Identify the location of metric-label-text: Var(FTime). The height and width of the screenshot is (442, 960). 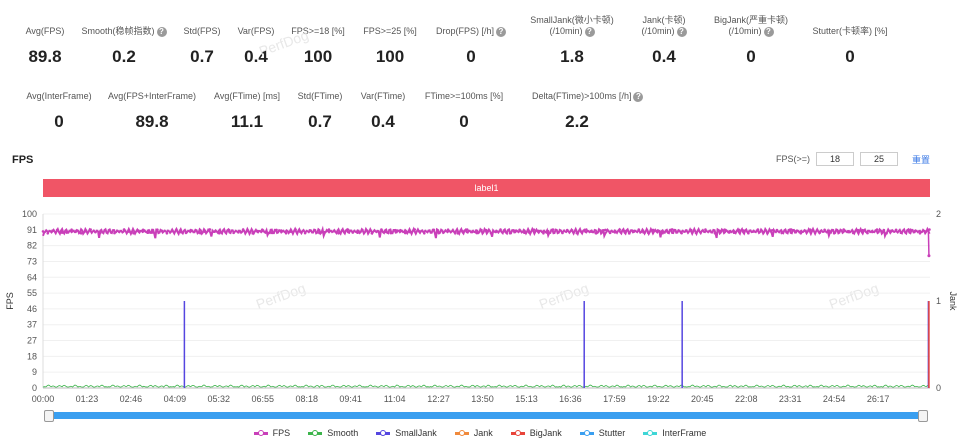
(383, 96).